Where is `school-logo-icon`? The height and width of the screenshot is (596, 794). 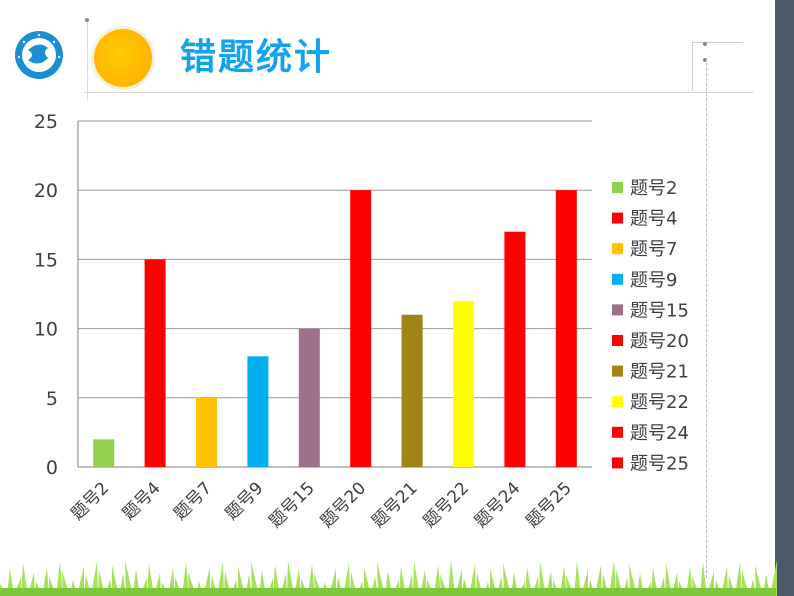
school-logo-icon is located at coordinates (39, 55).